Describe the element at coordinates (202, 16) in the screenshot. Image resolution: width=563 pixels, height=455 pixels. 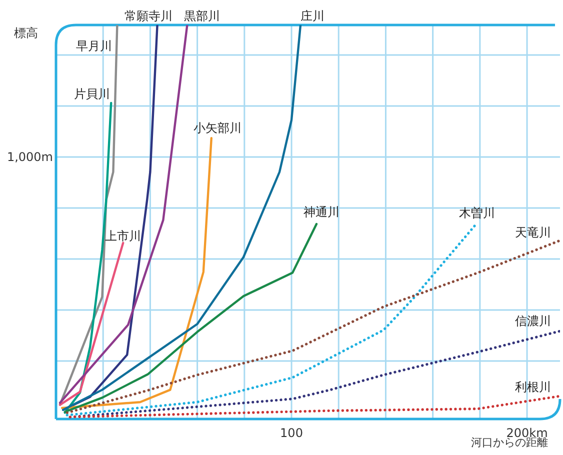
I see `series-label: 黒部川` at that location.